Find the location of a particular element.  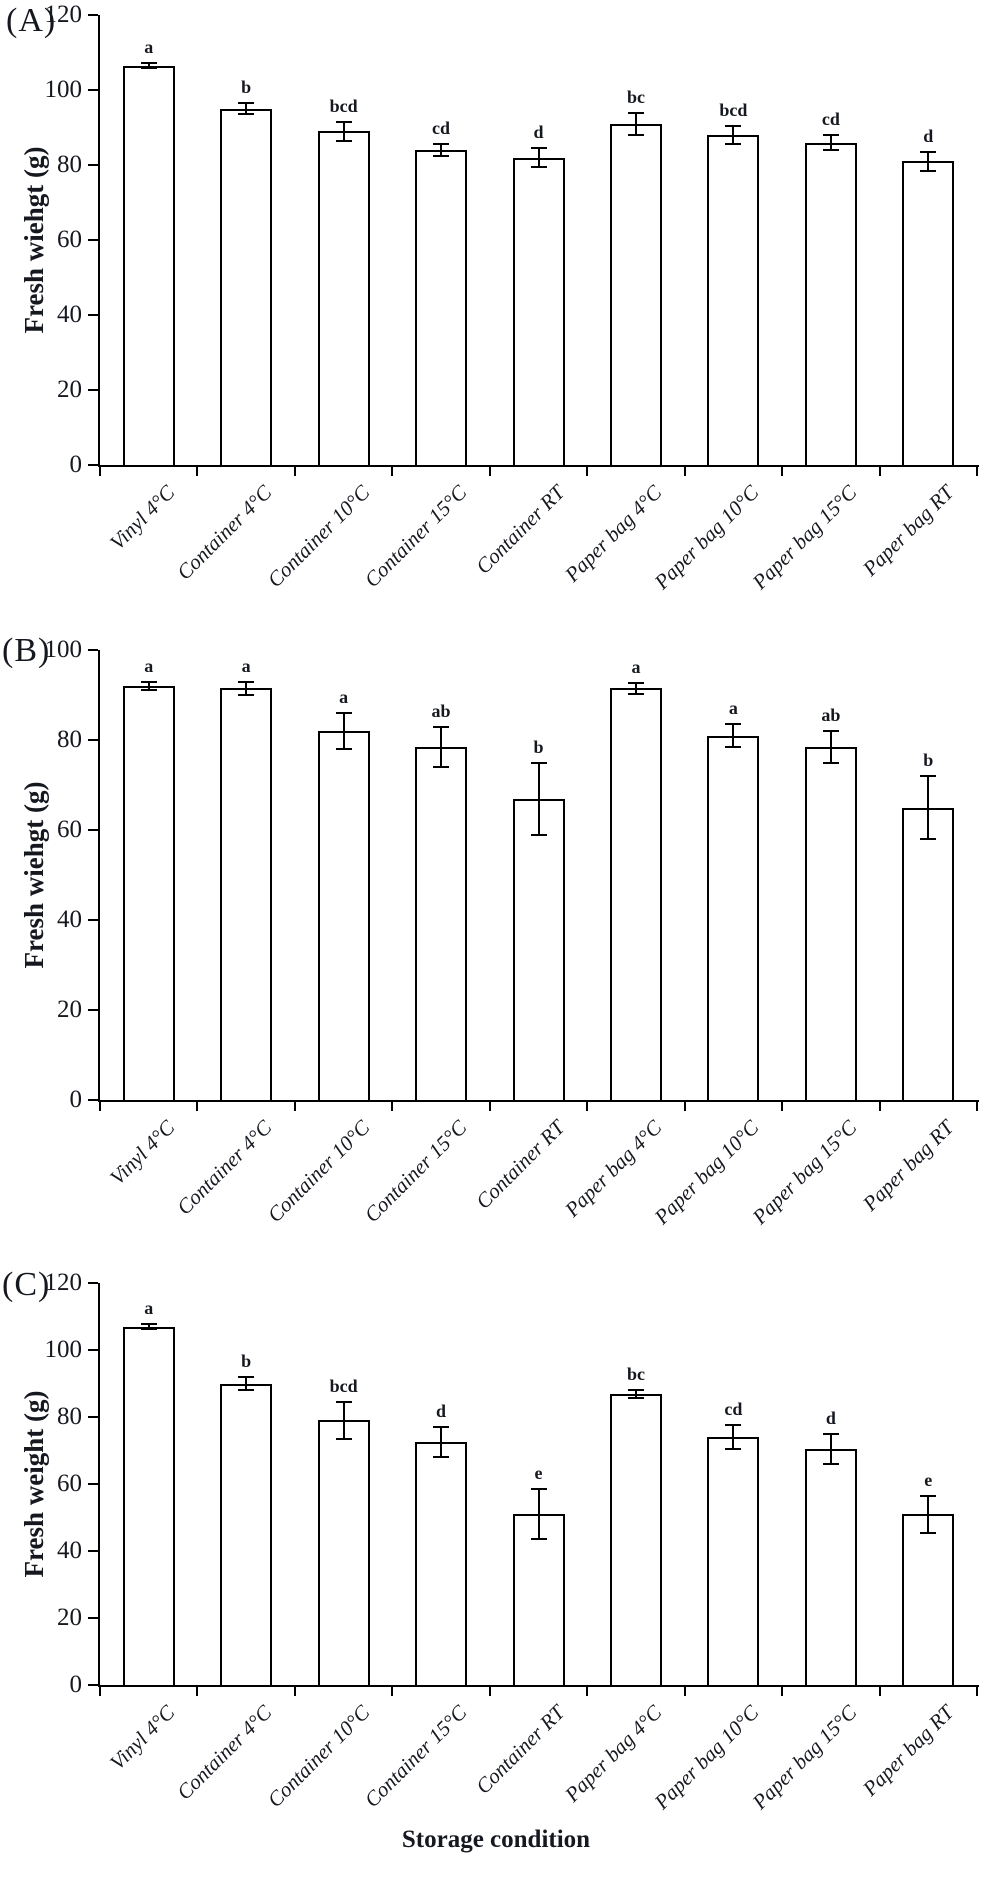

x-tick-label-paper-bag-15-c: Paper bag 15°C is located at coordinates (804, 1172).